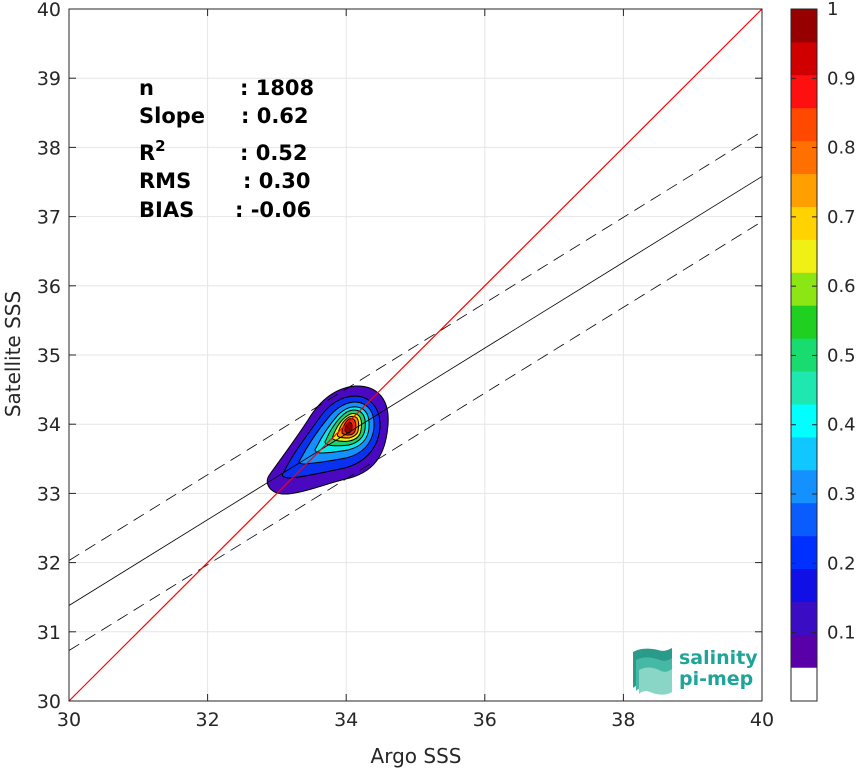  I want to click on colorbar-tick-label: 0.1, so click(841, 633).